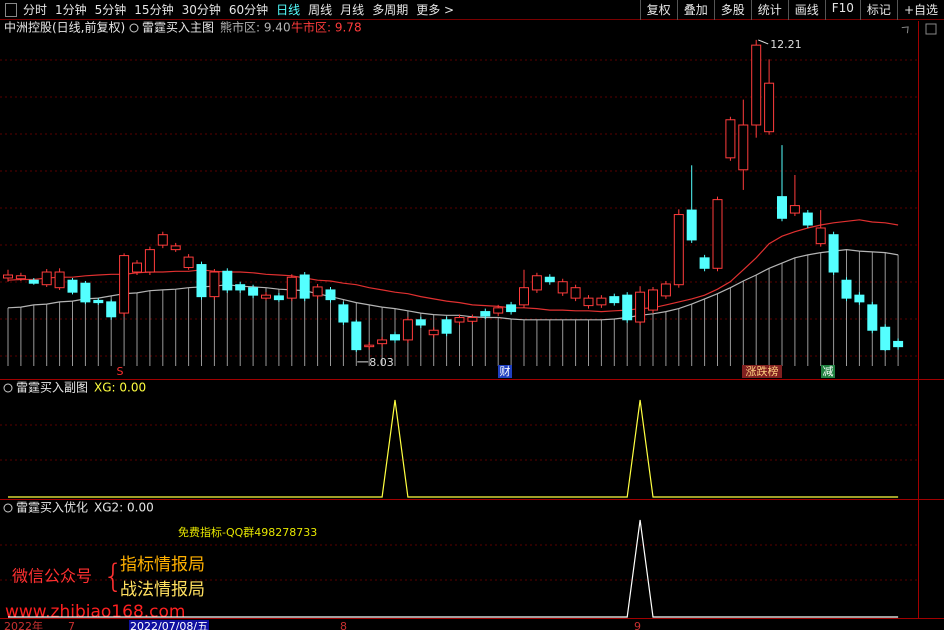  What do you see at coordinates (453, 568) in the screenshot?
I see `signal-line` at bounding box center [453, 568].